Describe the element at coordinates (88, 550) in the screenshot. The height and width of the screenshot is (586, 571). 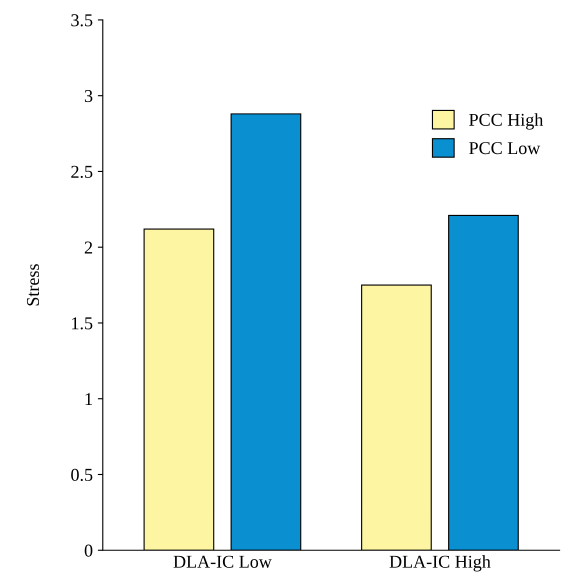
I see `y-tick-label: 0` at that location.